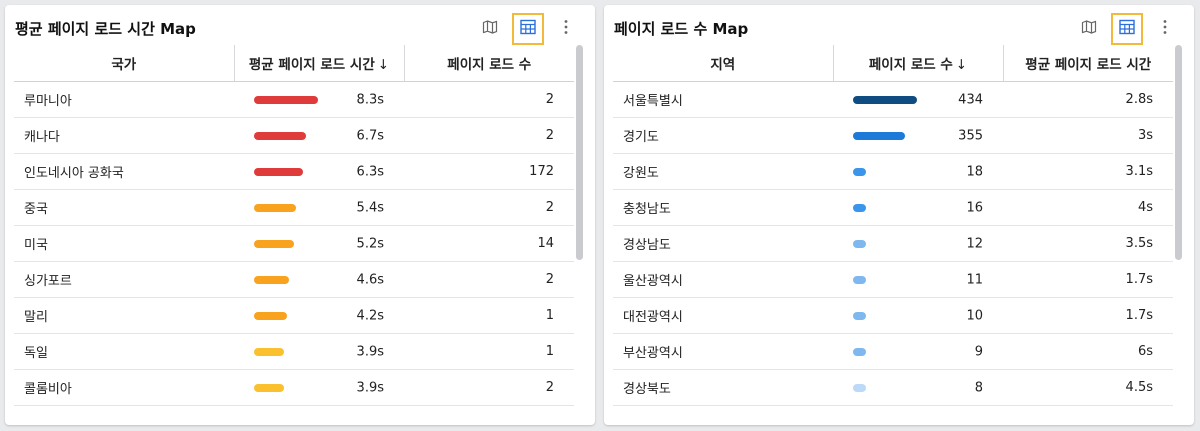  I want to click on bar-cell: 4.6s, so click(319, 279).